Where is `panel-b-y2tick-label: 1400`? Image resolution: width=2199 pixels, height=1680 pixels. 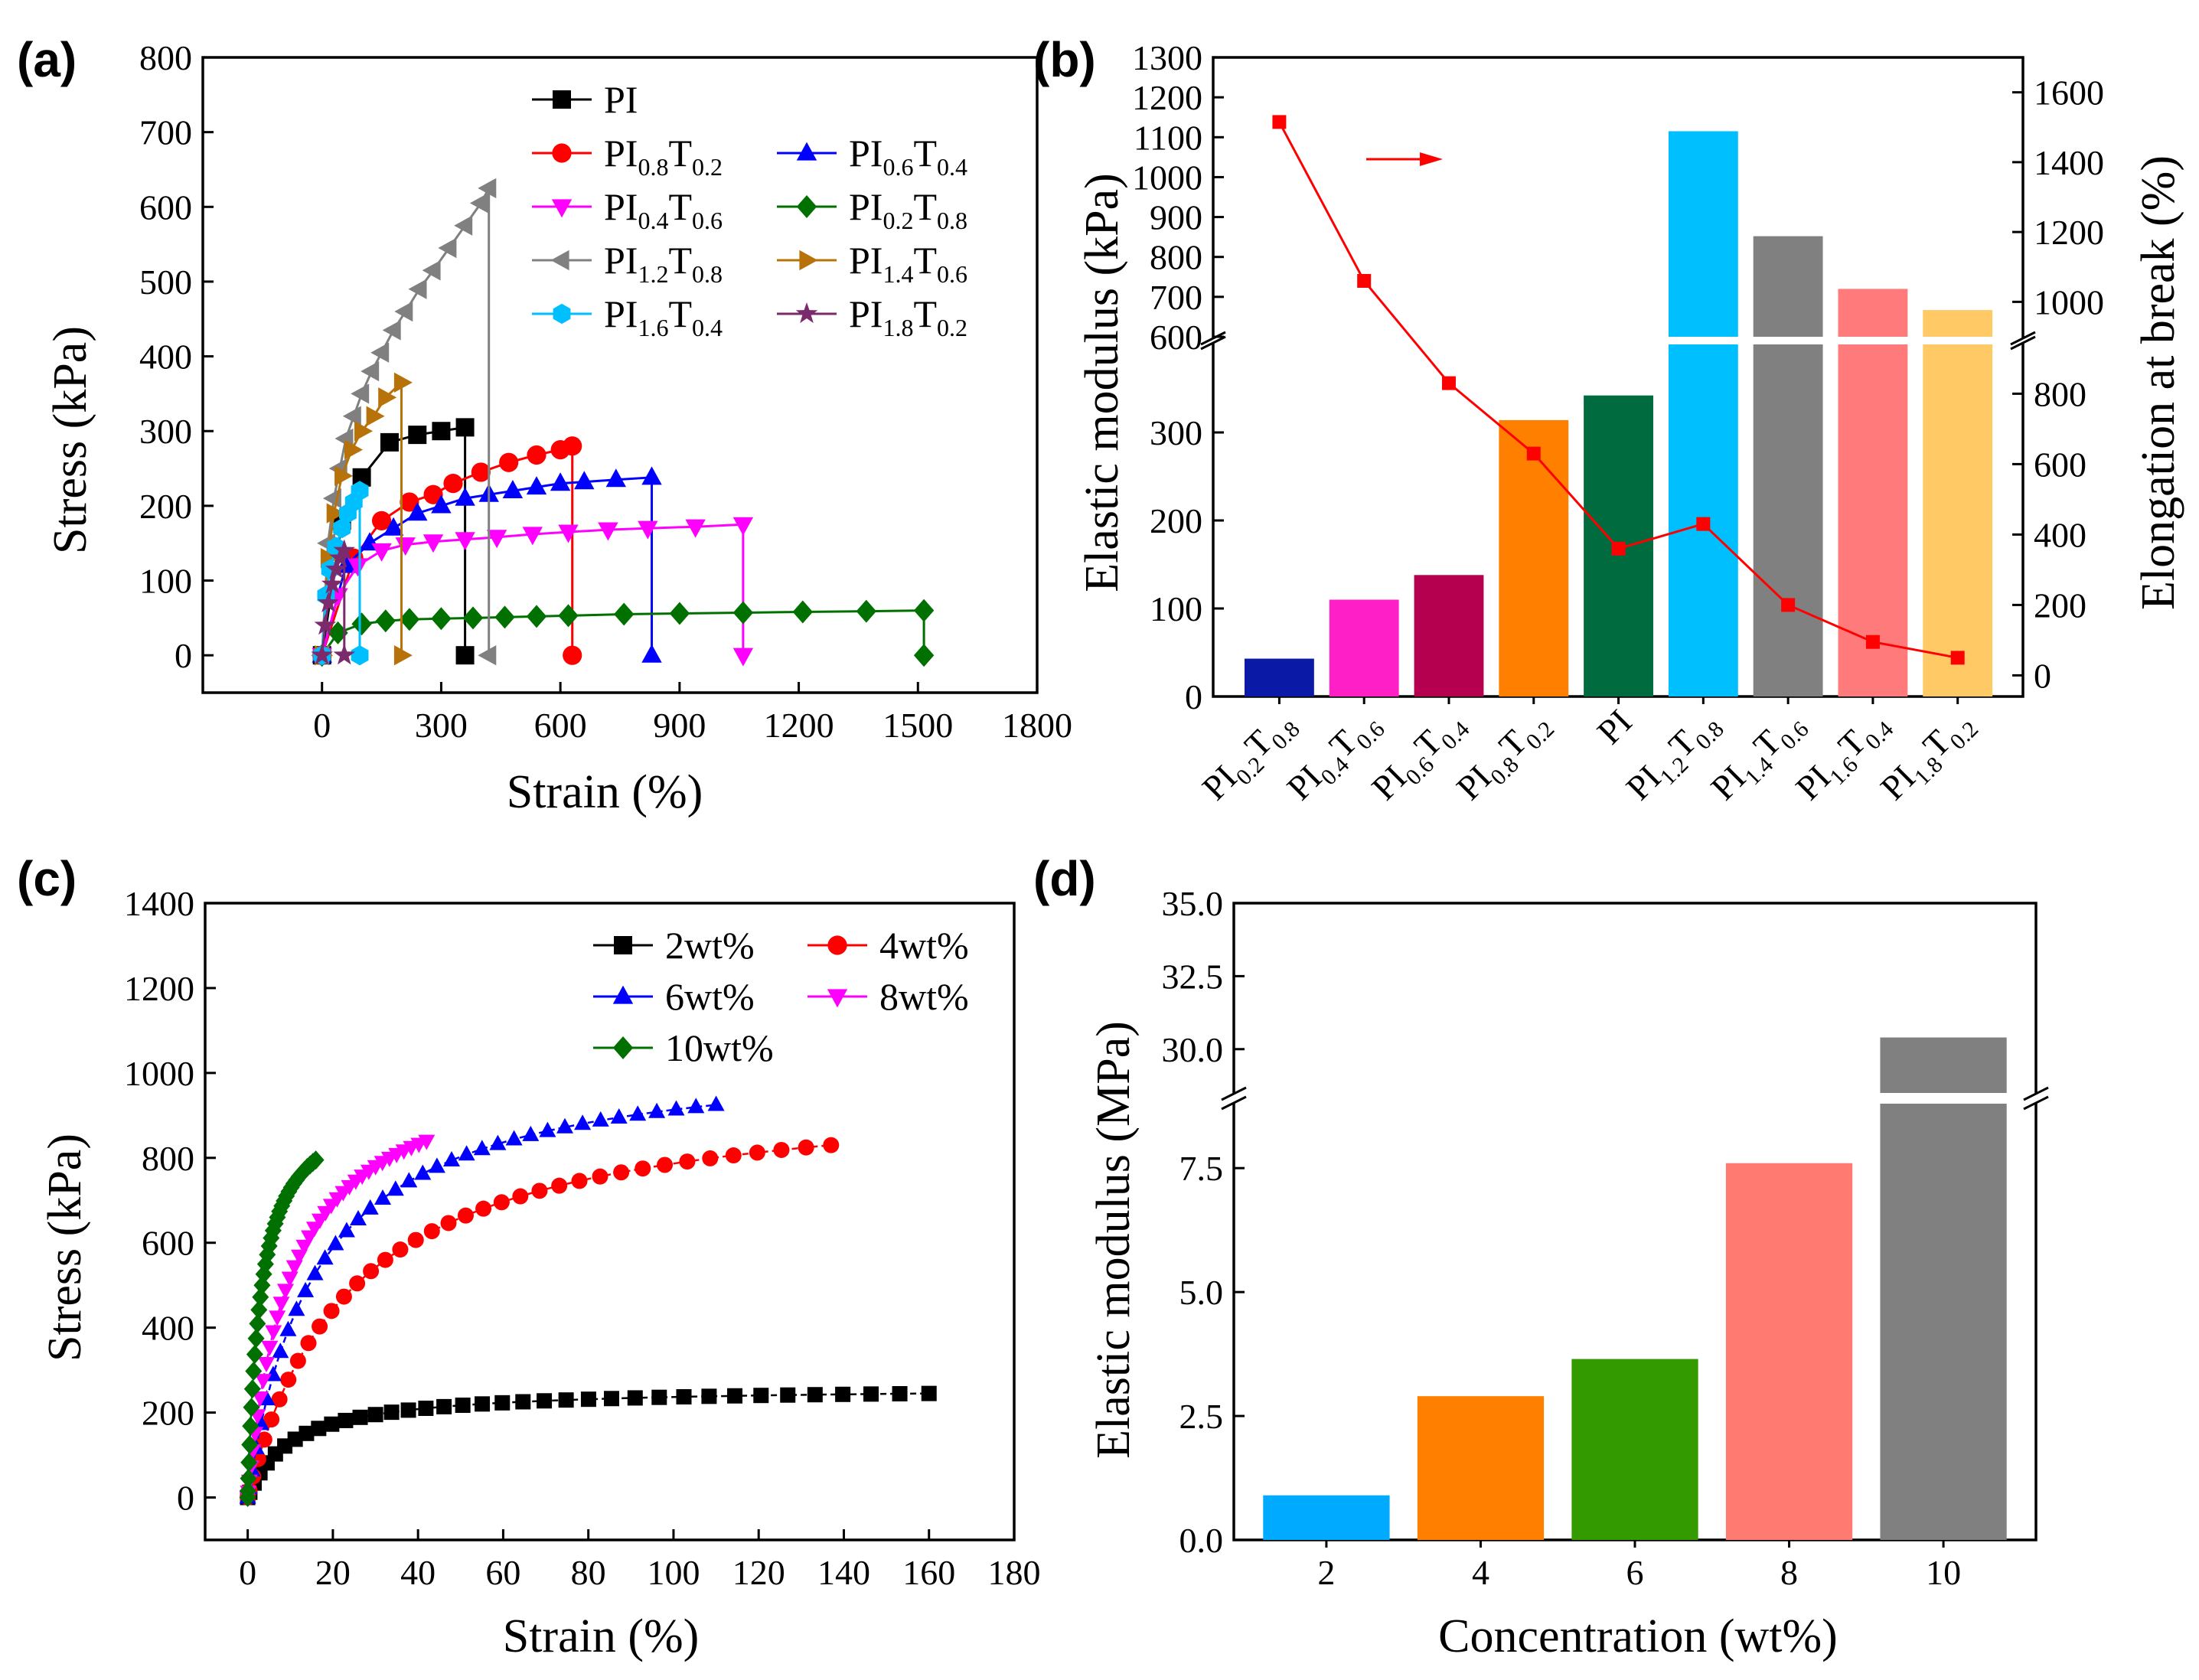 panel-b-y2tick-label: 1400 is located at coordinates (2069, 162).